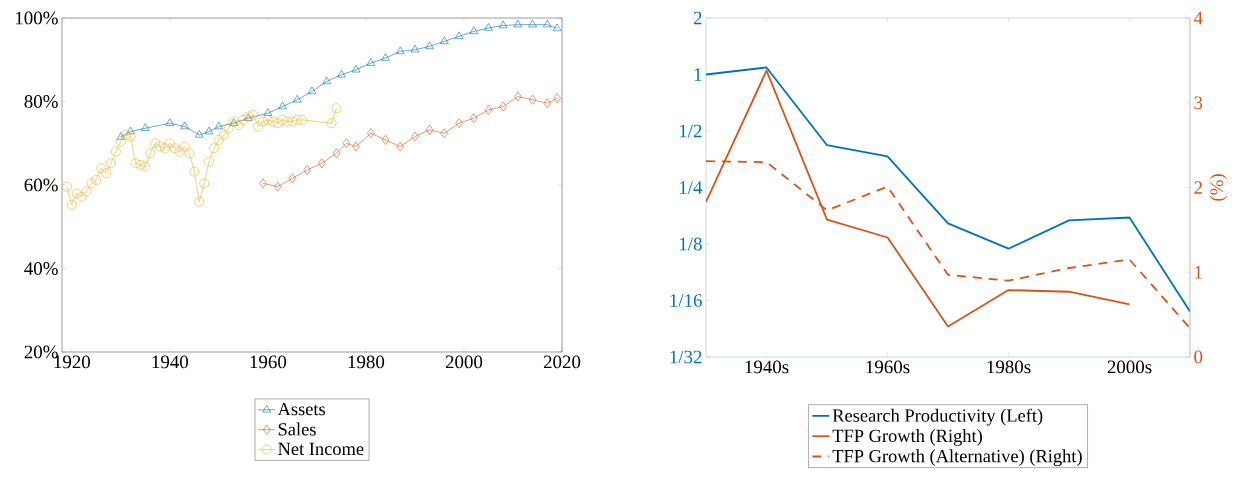 This screenshot has height=504, width=1255. Describe the element at coordinates (41, 268) in the screenshot. I see `y-tick-label: 40%` at that location.